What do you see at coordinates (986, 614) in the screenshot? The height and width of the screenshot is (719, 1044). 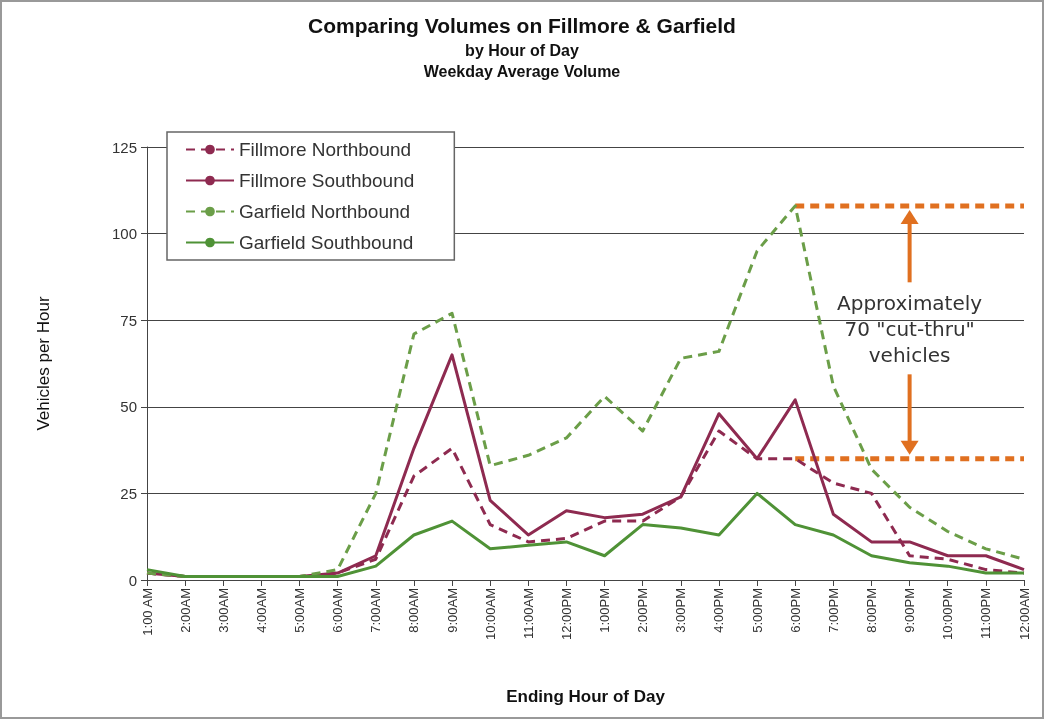 I see `x-tick-label: 11:00PM` at bounding box center [986, 614].